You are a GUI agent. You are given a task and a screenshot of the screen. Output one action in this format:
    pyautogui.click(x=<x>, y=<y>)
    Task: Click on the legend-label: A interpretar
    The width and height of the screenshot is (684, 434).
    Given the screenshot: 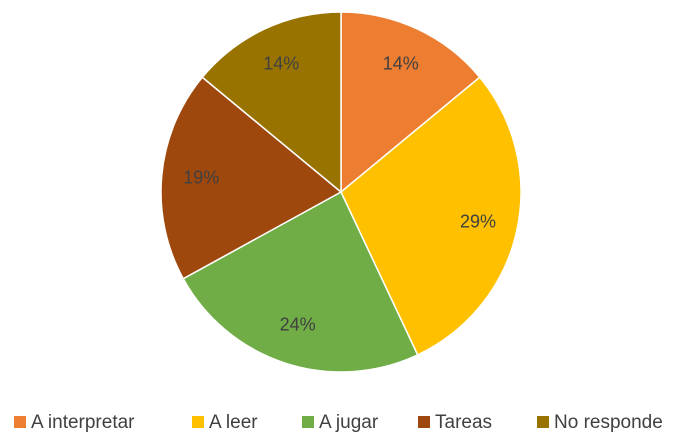 What is the action you would take?
    pyautogui.click(x=83, y=422)
    